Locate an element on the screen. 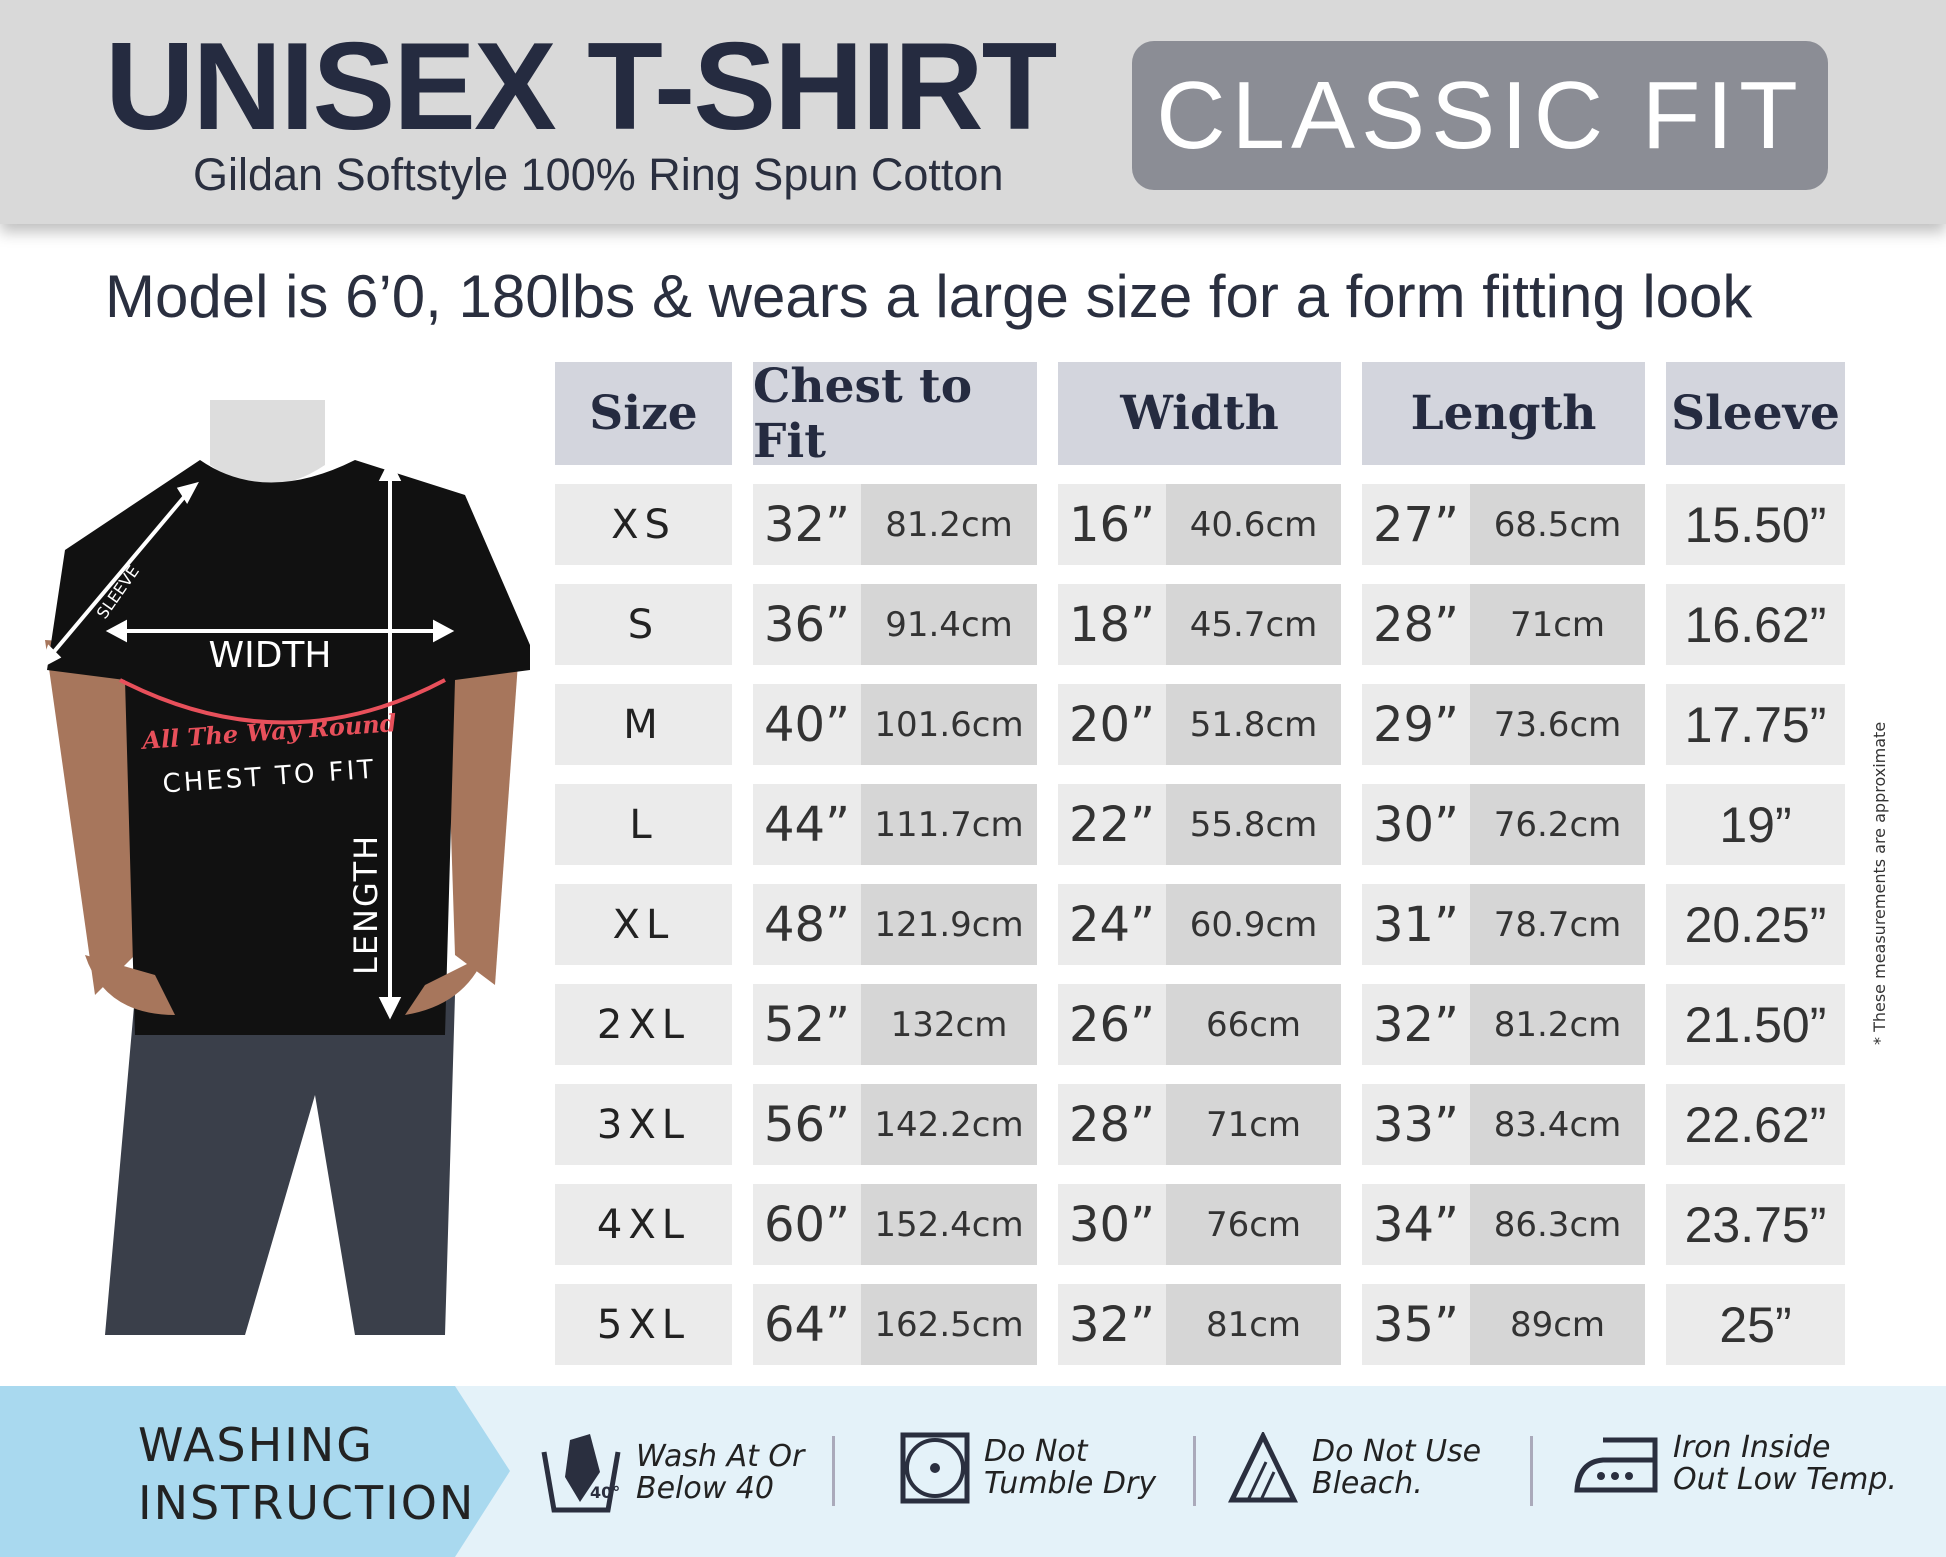  chest-inches: 40” is located at coordinates (807, 724).